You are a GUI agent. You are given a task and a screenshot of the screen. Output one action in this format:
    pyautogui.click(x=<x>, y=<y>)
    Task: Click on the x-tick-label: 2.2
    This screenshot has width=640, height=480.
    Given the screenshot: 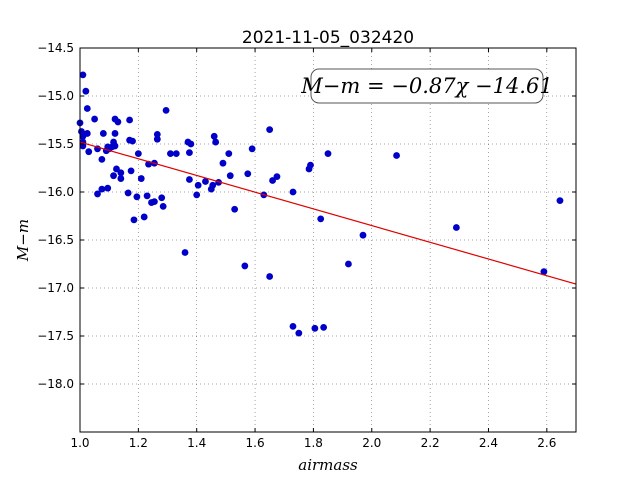 What is the action you would take?
    pyautogui.click(x=430, y=443)
    